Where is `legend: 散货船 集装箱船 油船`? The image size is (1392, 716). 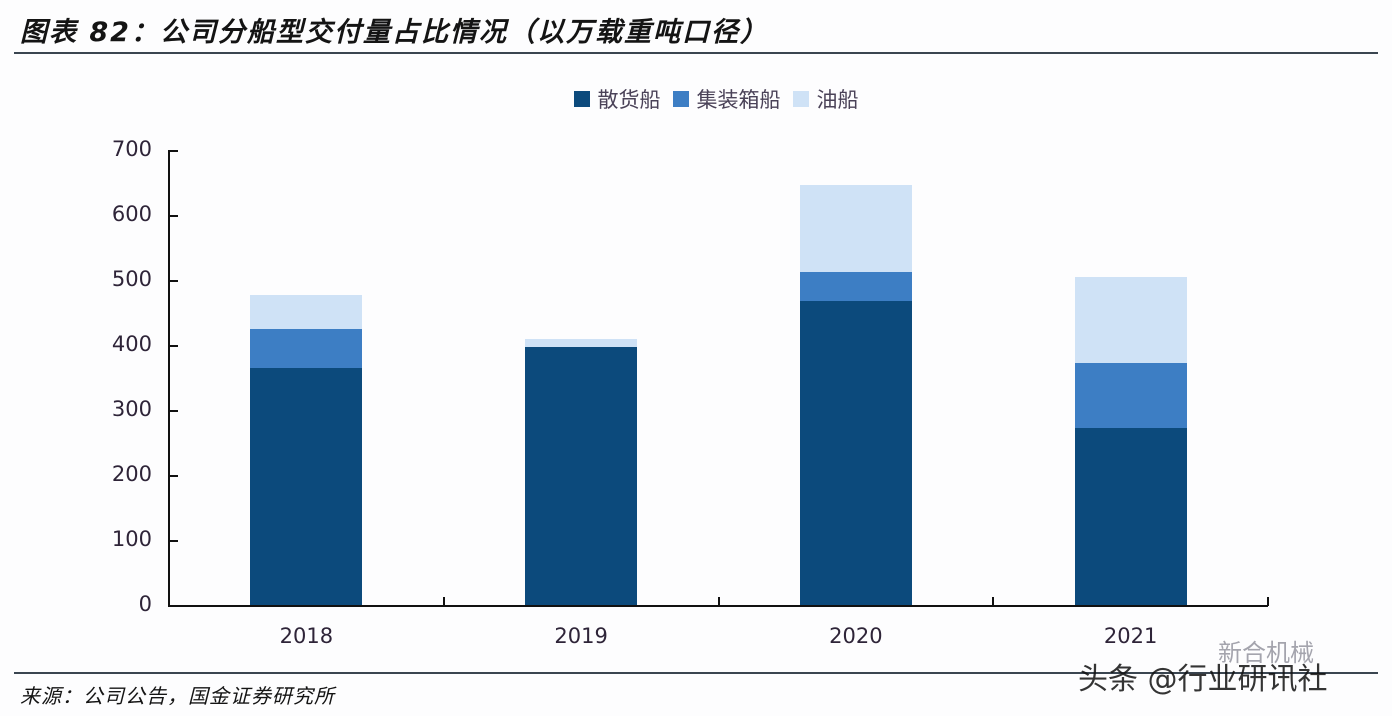 legend: 散货船 集装箱船 油船 is located at coordinates (696, 99).